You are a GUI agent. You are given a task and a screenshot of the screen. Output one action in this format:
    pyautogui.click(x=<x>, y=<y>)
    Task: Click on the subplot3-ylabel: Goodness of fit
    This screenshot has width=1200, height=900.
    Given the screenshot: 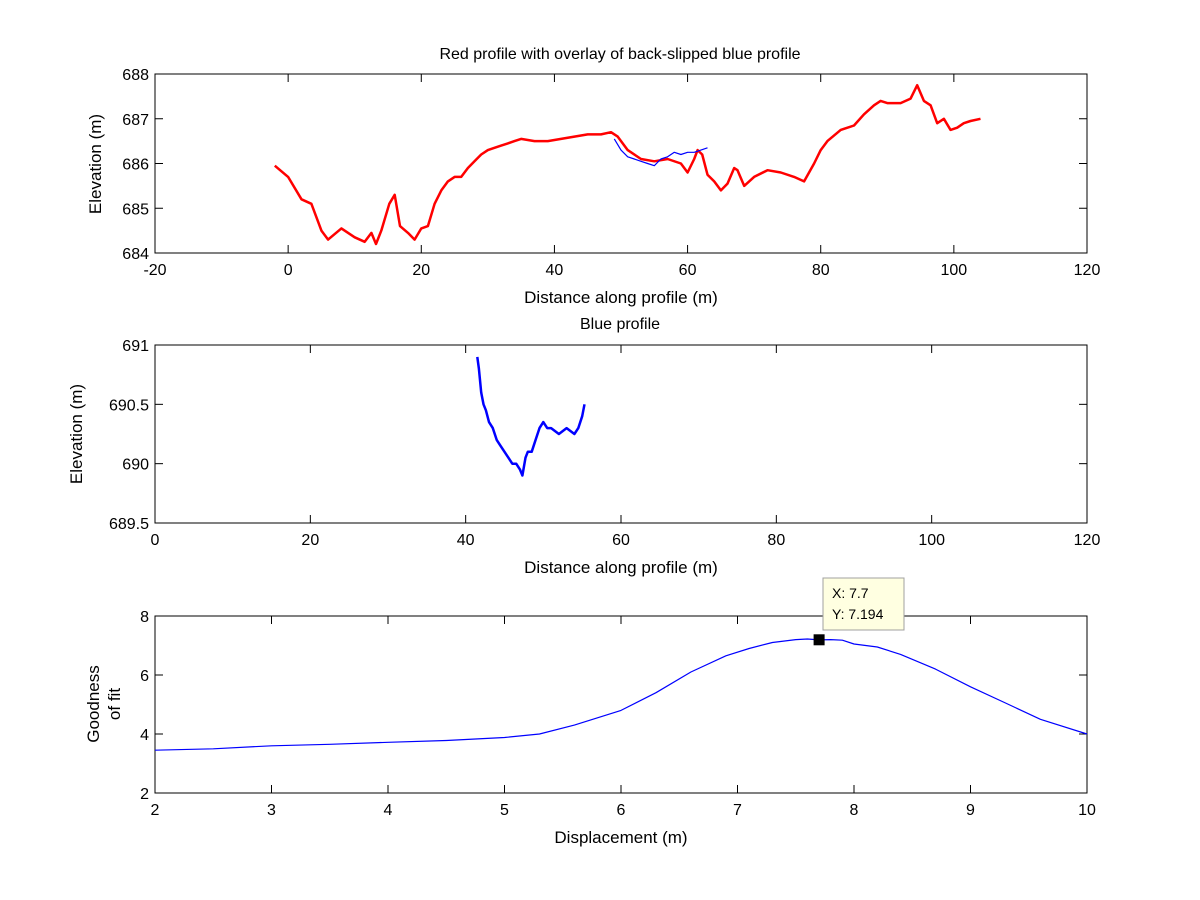 What is the action you would take?
    pyautogui.click(x=104, y=704)
    